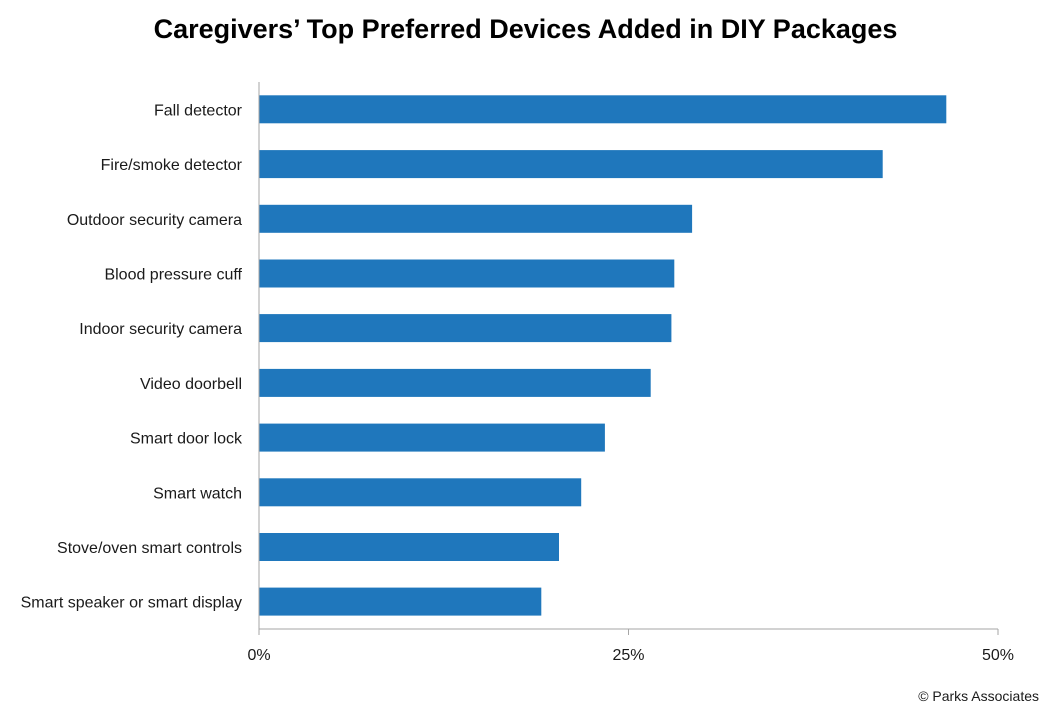 This screenshot has height=712, width=1051. I want to click on category-label: Smart speaker or smart display, so click(131, 603).